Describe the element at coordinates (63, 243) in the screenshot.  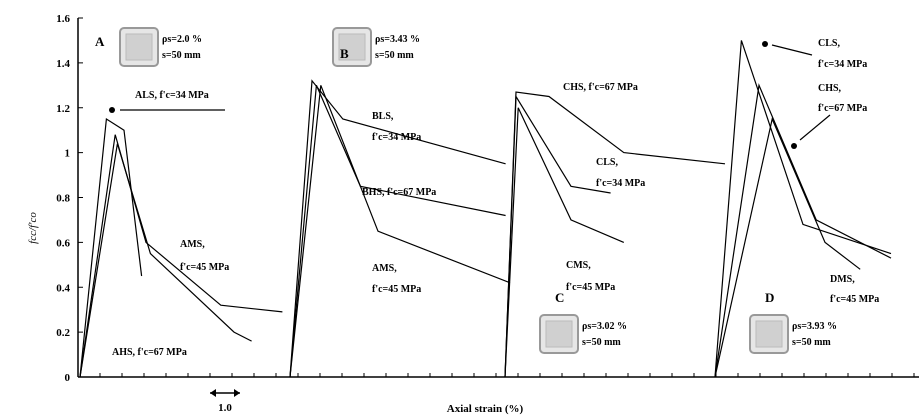
I see `y-tick-label: 0.6` at that location.